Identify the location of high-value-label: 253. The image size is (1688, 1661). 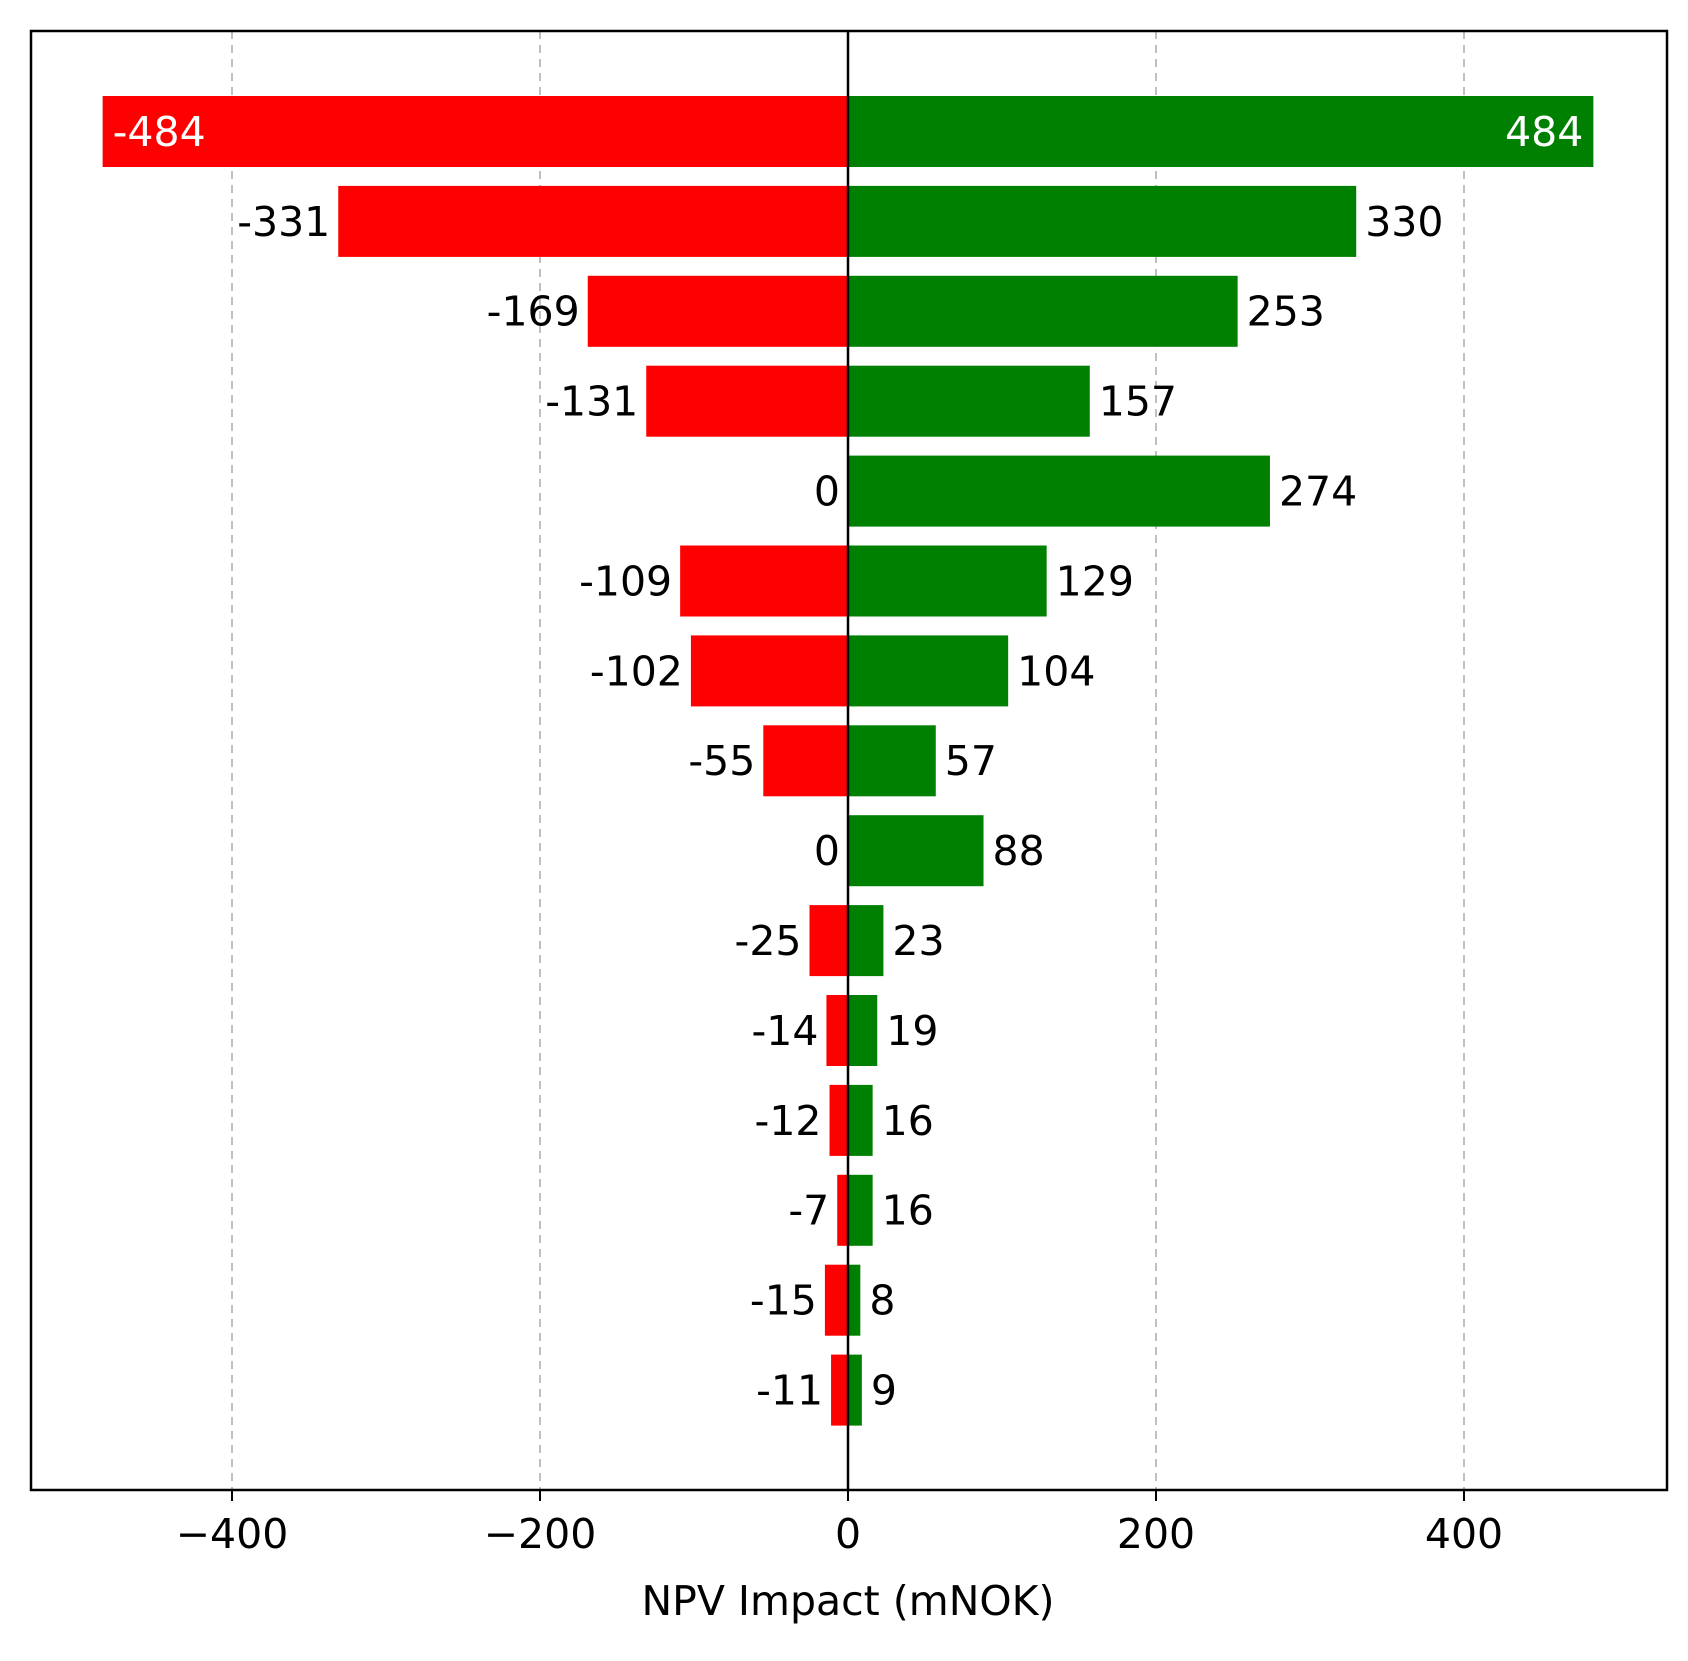
(1286, 312).